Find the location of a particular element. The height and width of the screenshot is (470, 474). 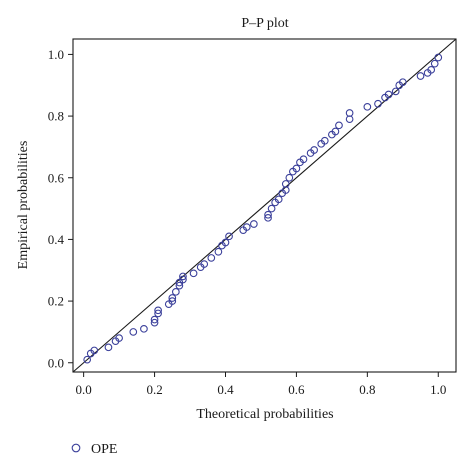

x-axis-label: Theoretical probabilities is located at coordinates (264, 414).